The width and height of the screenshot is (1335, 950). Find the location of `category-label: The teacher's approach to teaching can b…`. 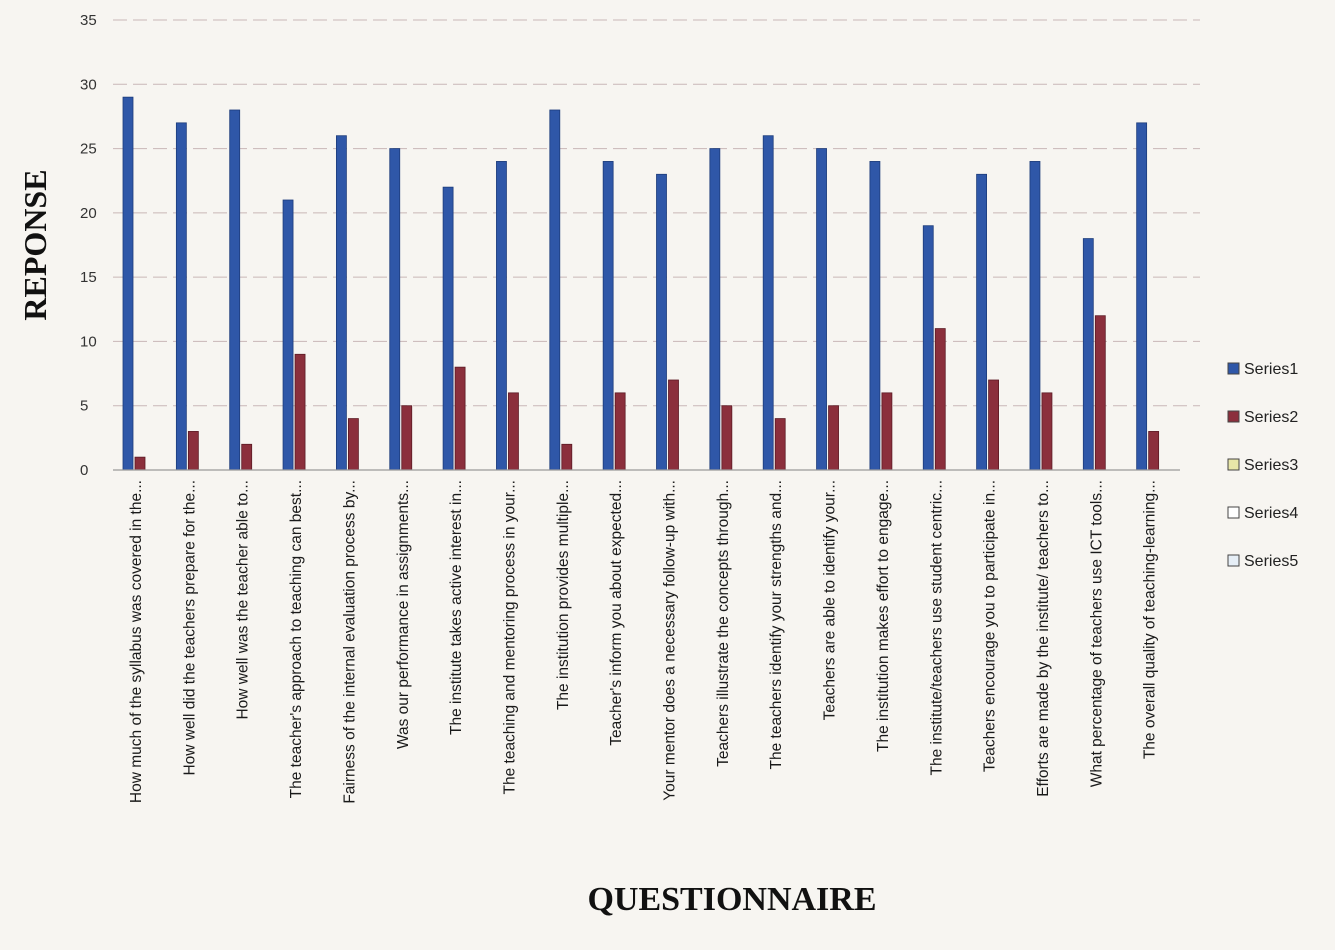

category-label: The teacher's approach to teaching can b… is located at coordinates (296, 639).